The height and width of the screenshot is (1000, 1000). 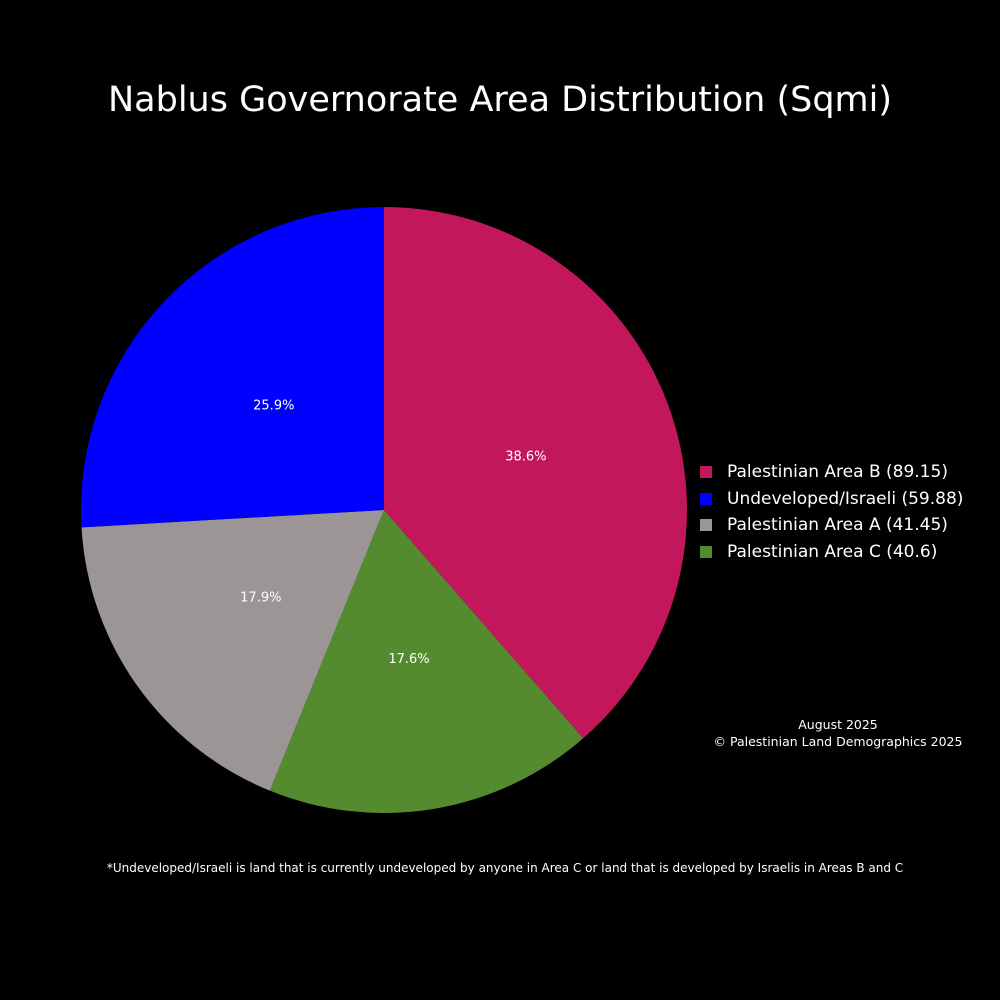 I want to click on date-annotation: August 2025, so click(x=838, y=724).